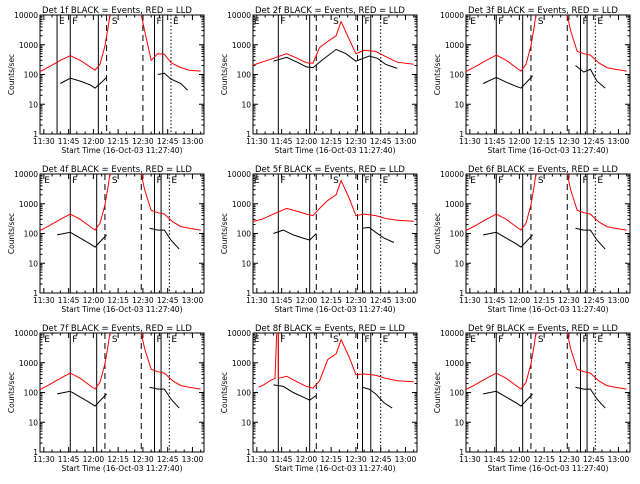  I want to click on panel-title: Det 5f BLACK = Events, RED = LLD, so click(330, 170).